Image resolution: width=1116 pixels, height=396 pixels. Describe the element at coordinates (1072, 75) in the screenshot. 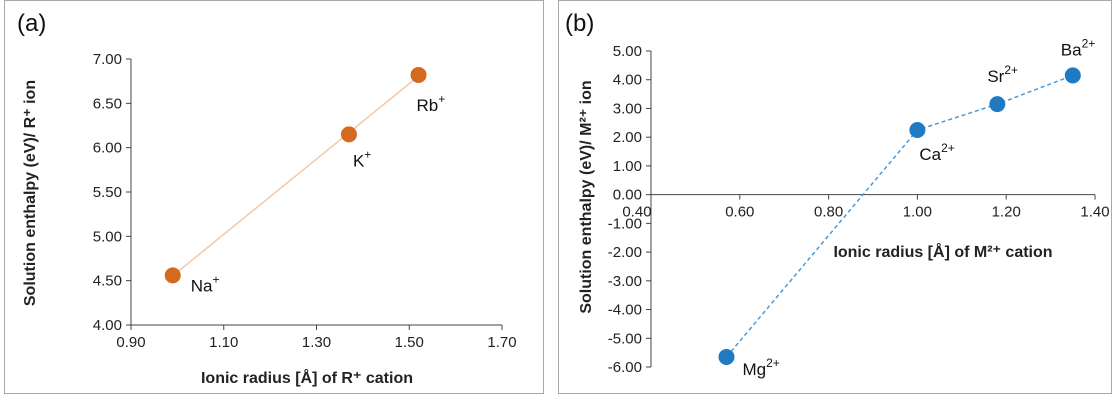

I see `data-point-ba` at that location.